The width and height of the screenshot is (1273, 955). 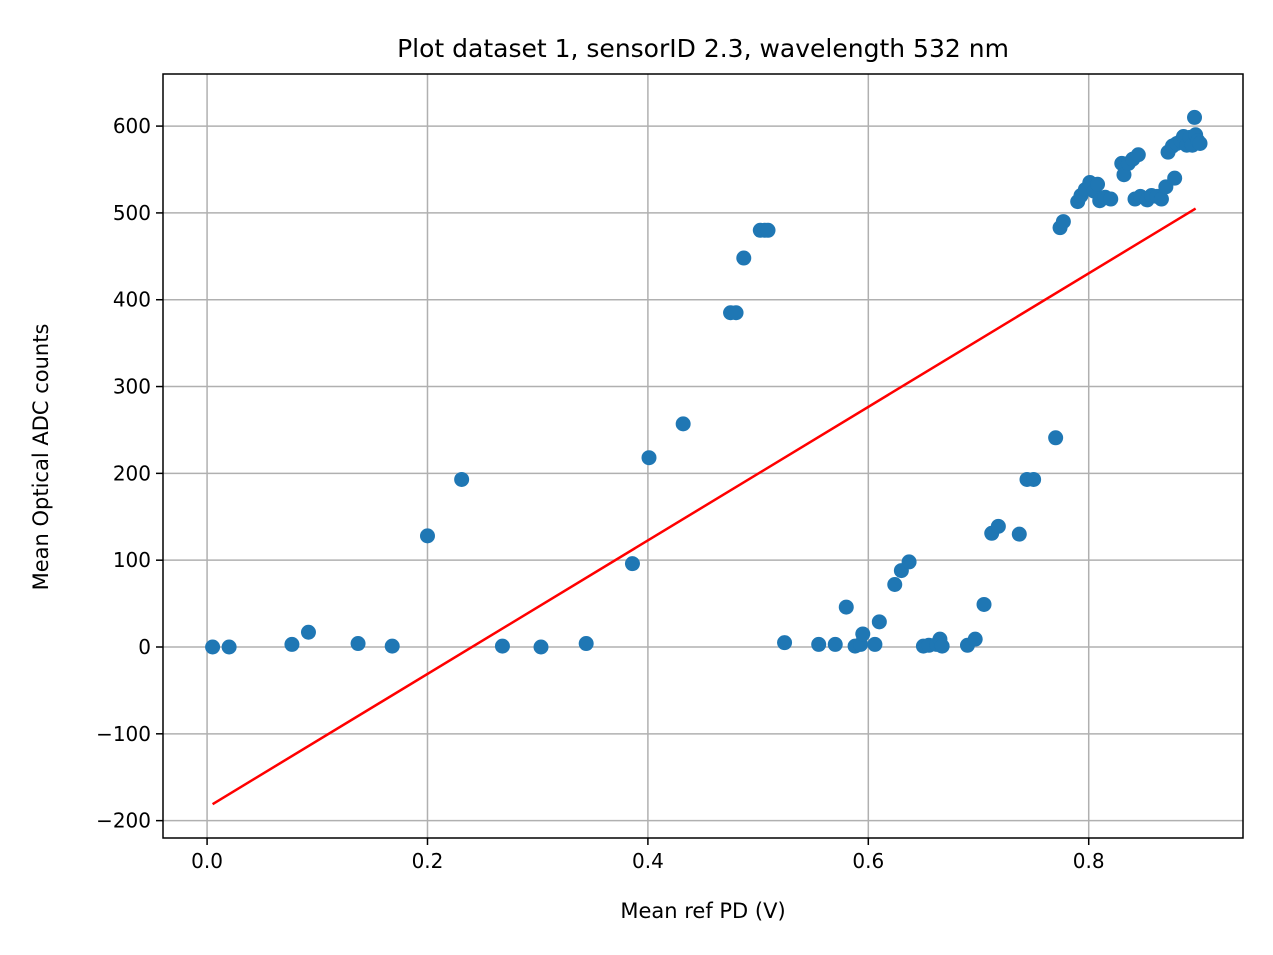 I want to click on x-tick-label: 0.4, so click(x=648, y=861).